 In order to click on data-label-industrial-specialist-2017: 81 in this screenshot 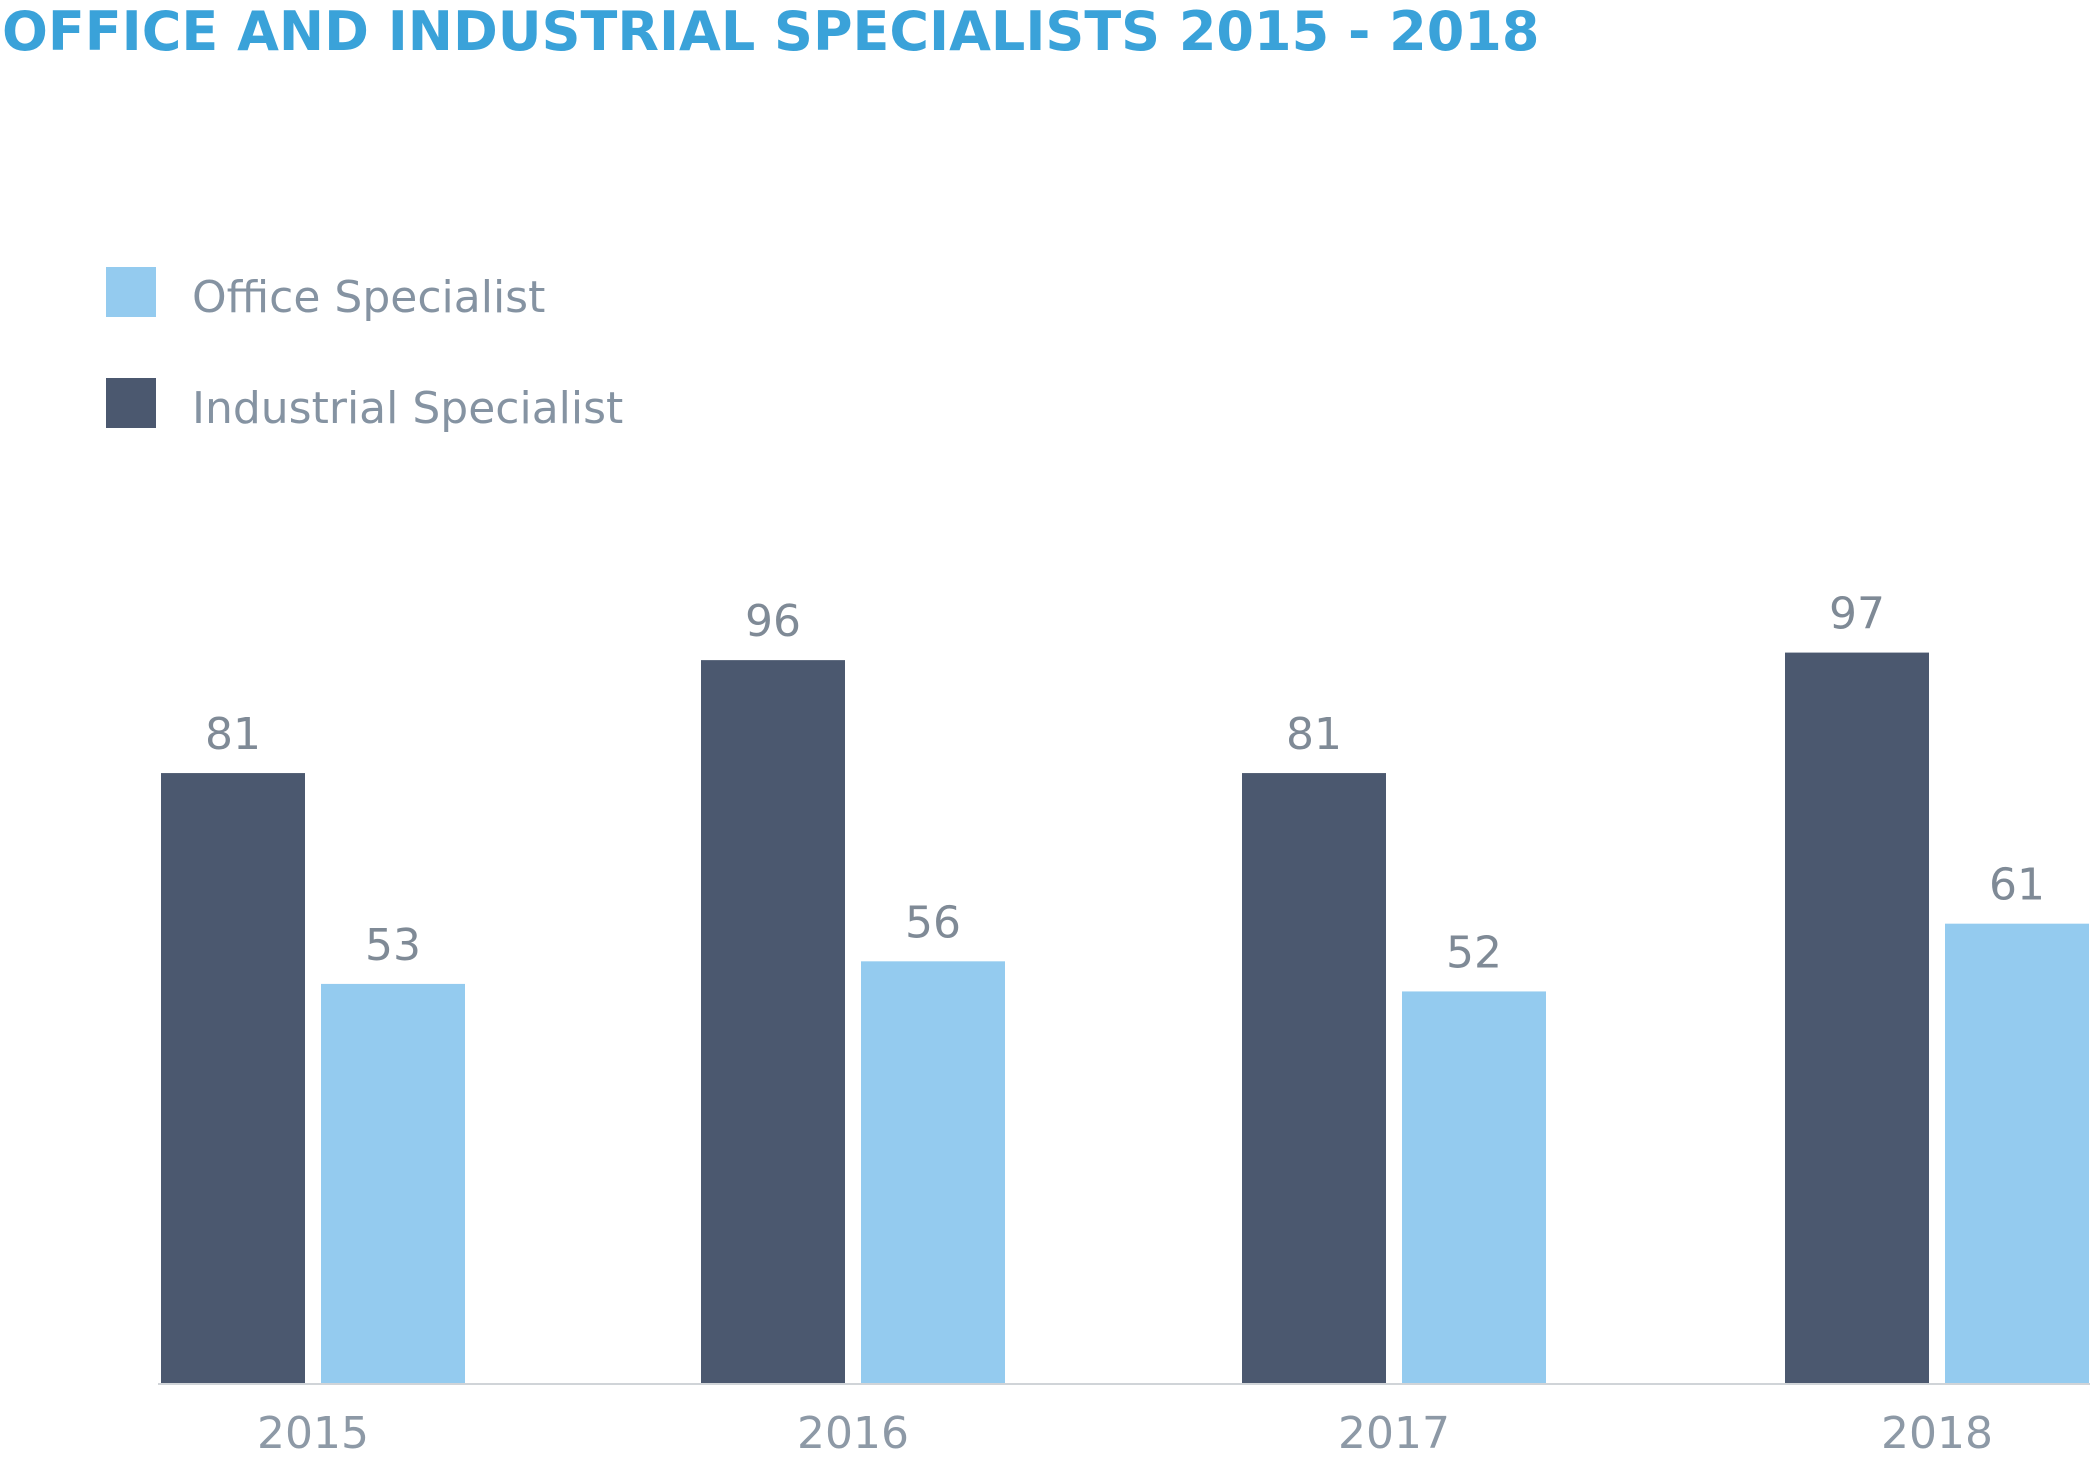, I will do `click(1314, 734)`.